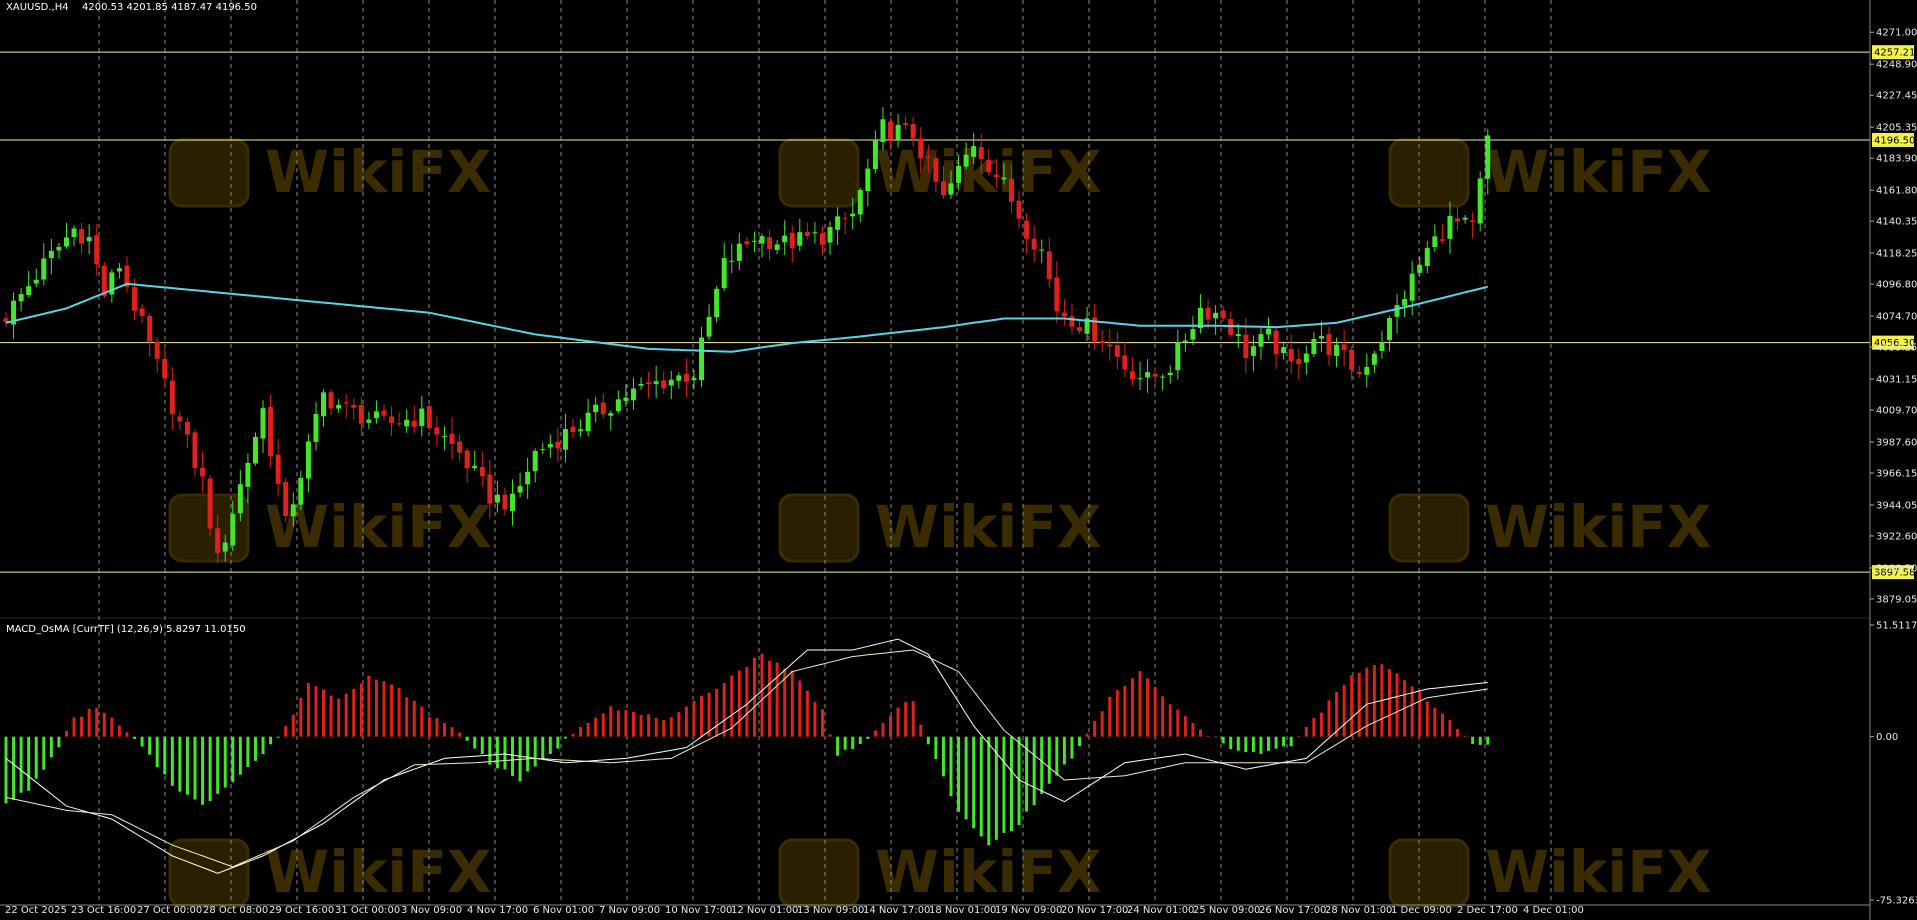 This screenshot has width=1917, height=920. I want to click on price-tag-label: 3897.58, so click(1894, 573).